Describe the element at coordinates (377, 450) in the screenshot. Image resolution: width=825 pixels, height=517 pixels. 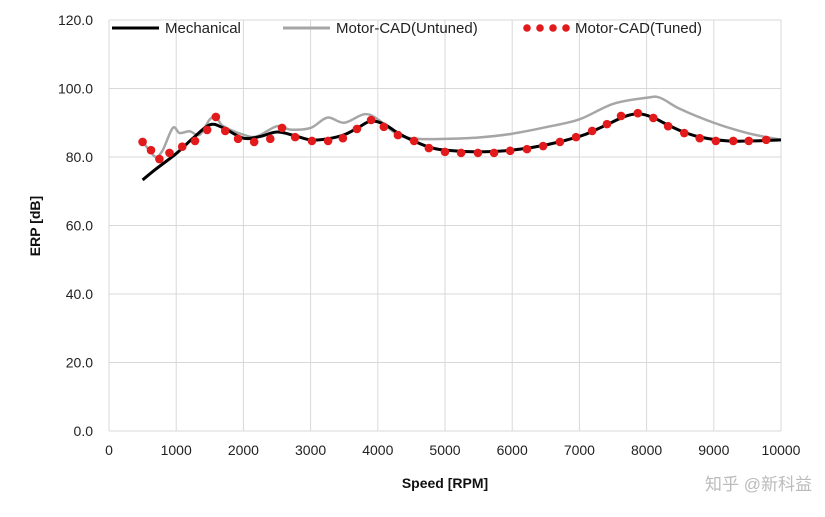
I see `x-tick-label: 4000` at that location.